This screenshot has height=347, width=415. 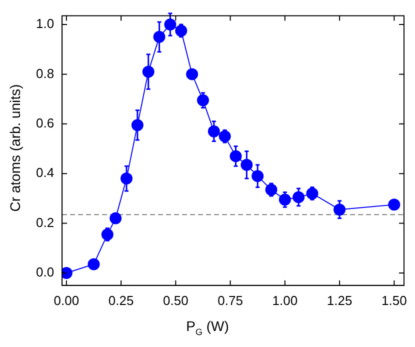 I want to click on x-tick-label: 0.00, so click(x=67, y=300).